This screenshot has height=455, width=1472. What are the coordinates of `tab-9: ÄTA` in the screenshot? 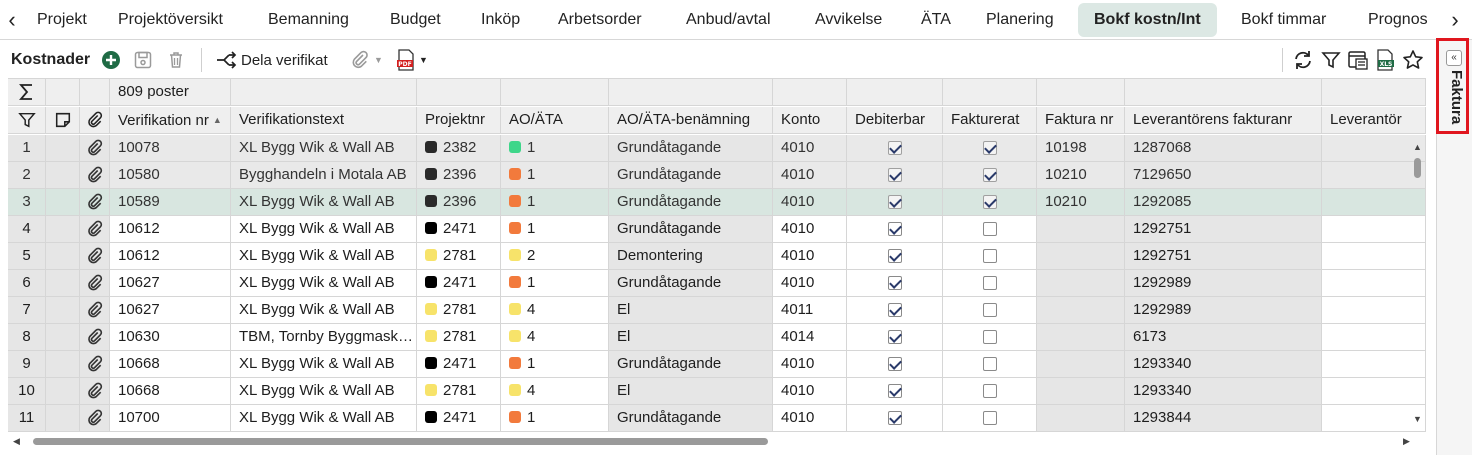 It's located at (936, 19).